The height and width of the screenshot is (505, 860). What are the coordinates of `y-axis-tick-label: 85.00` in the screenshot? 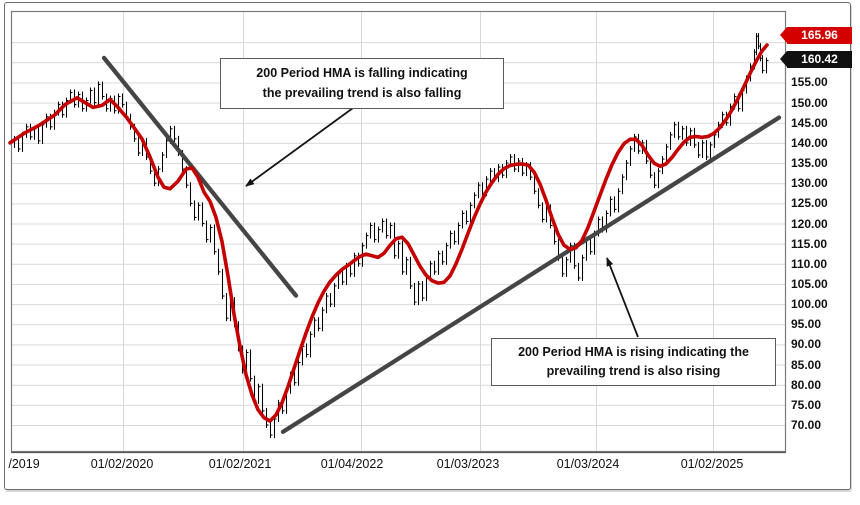 It's located at (806, 364).